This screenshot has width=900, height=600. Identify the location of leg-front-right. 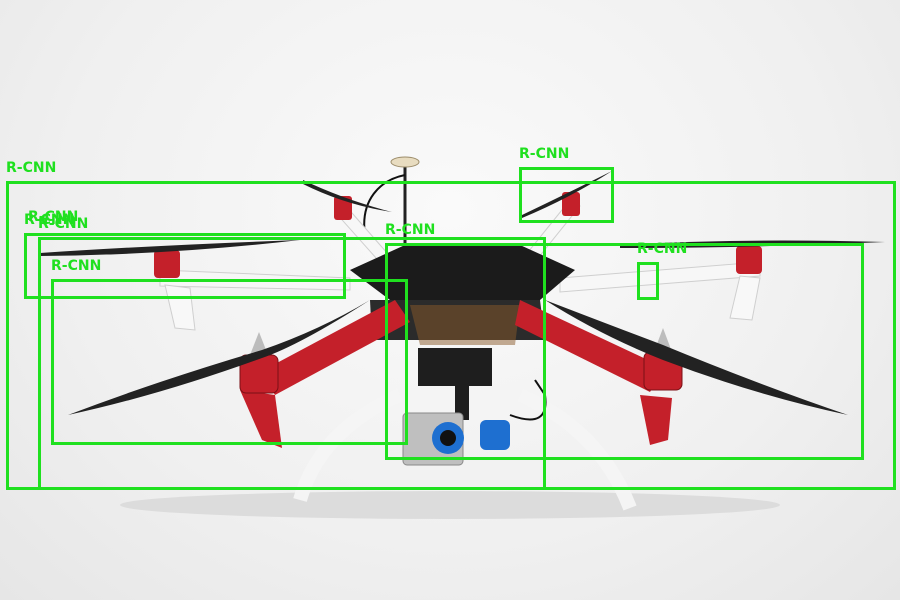
(656, 420).